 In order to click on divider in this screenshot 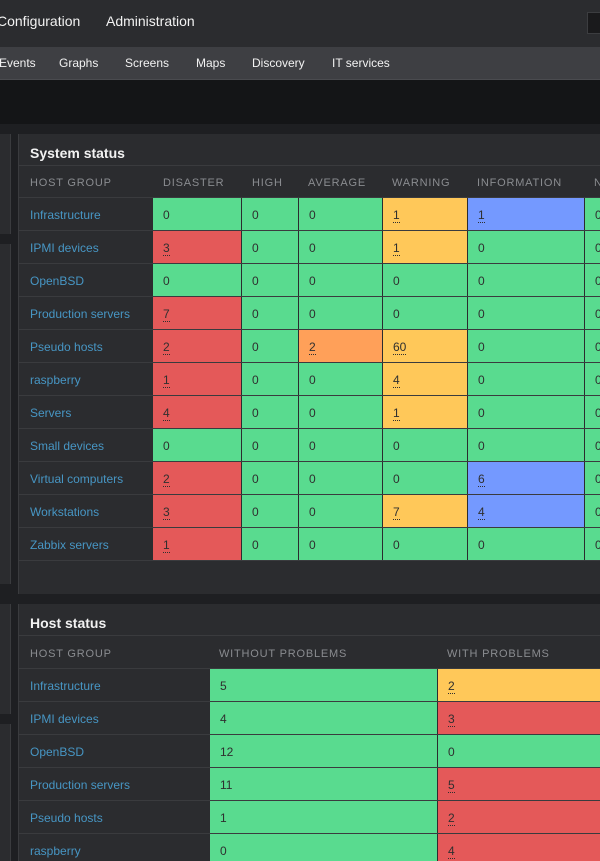, I will do `click(309, 635)`.